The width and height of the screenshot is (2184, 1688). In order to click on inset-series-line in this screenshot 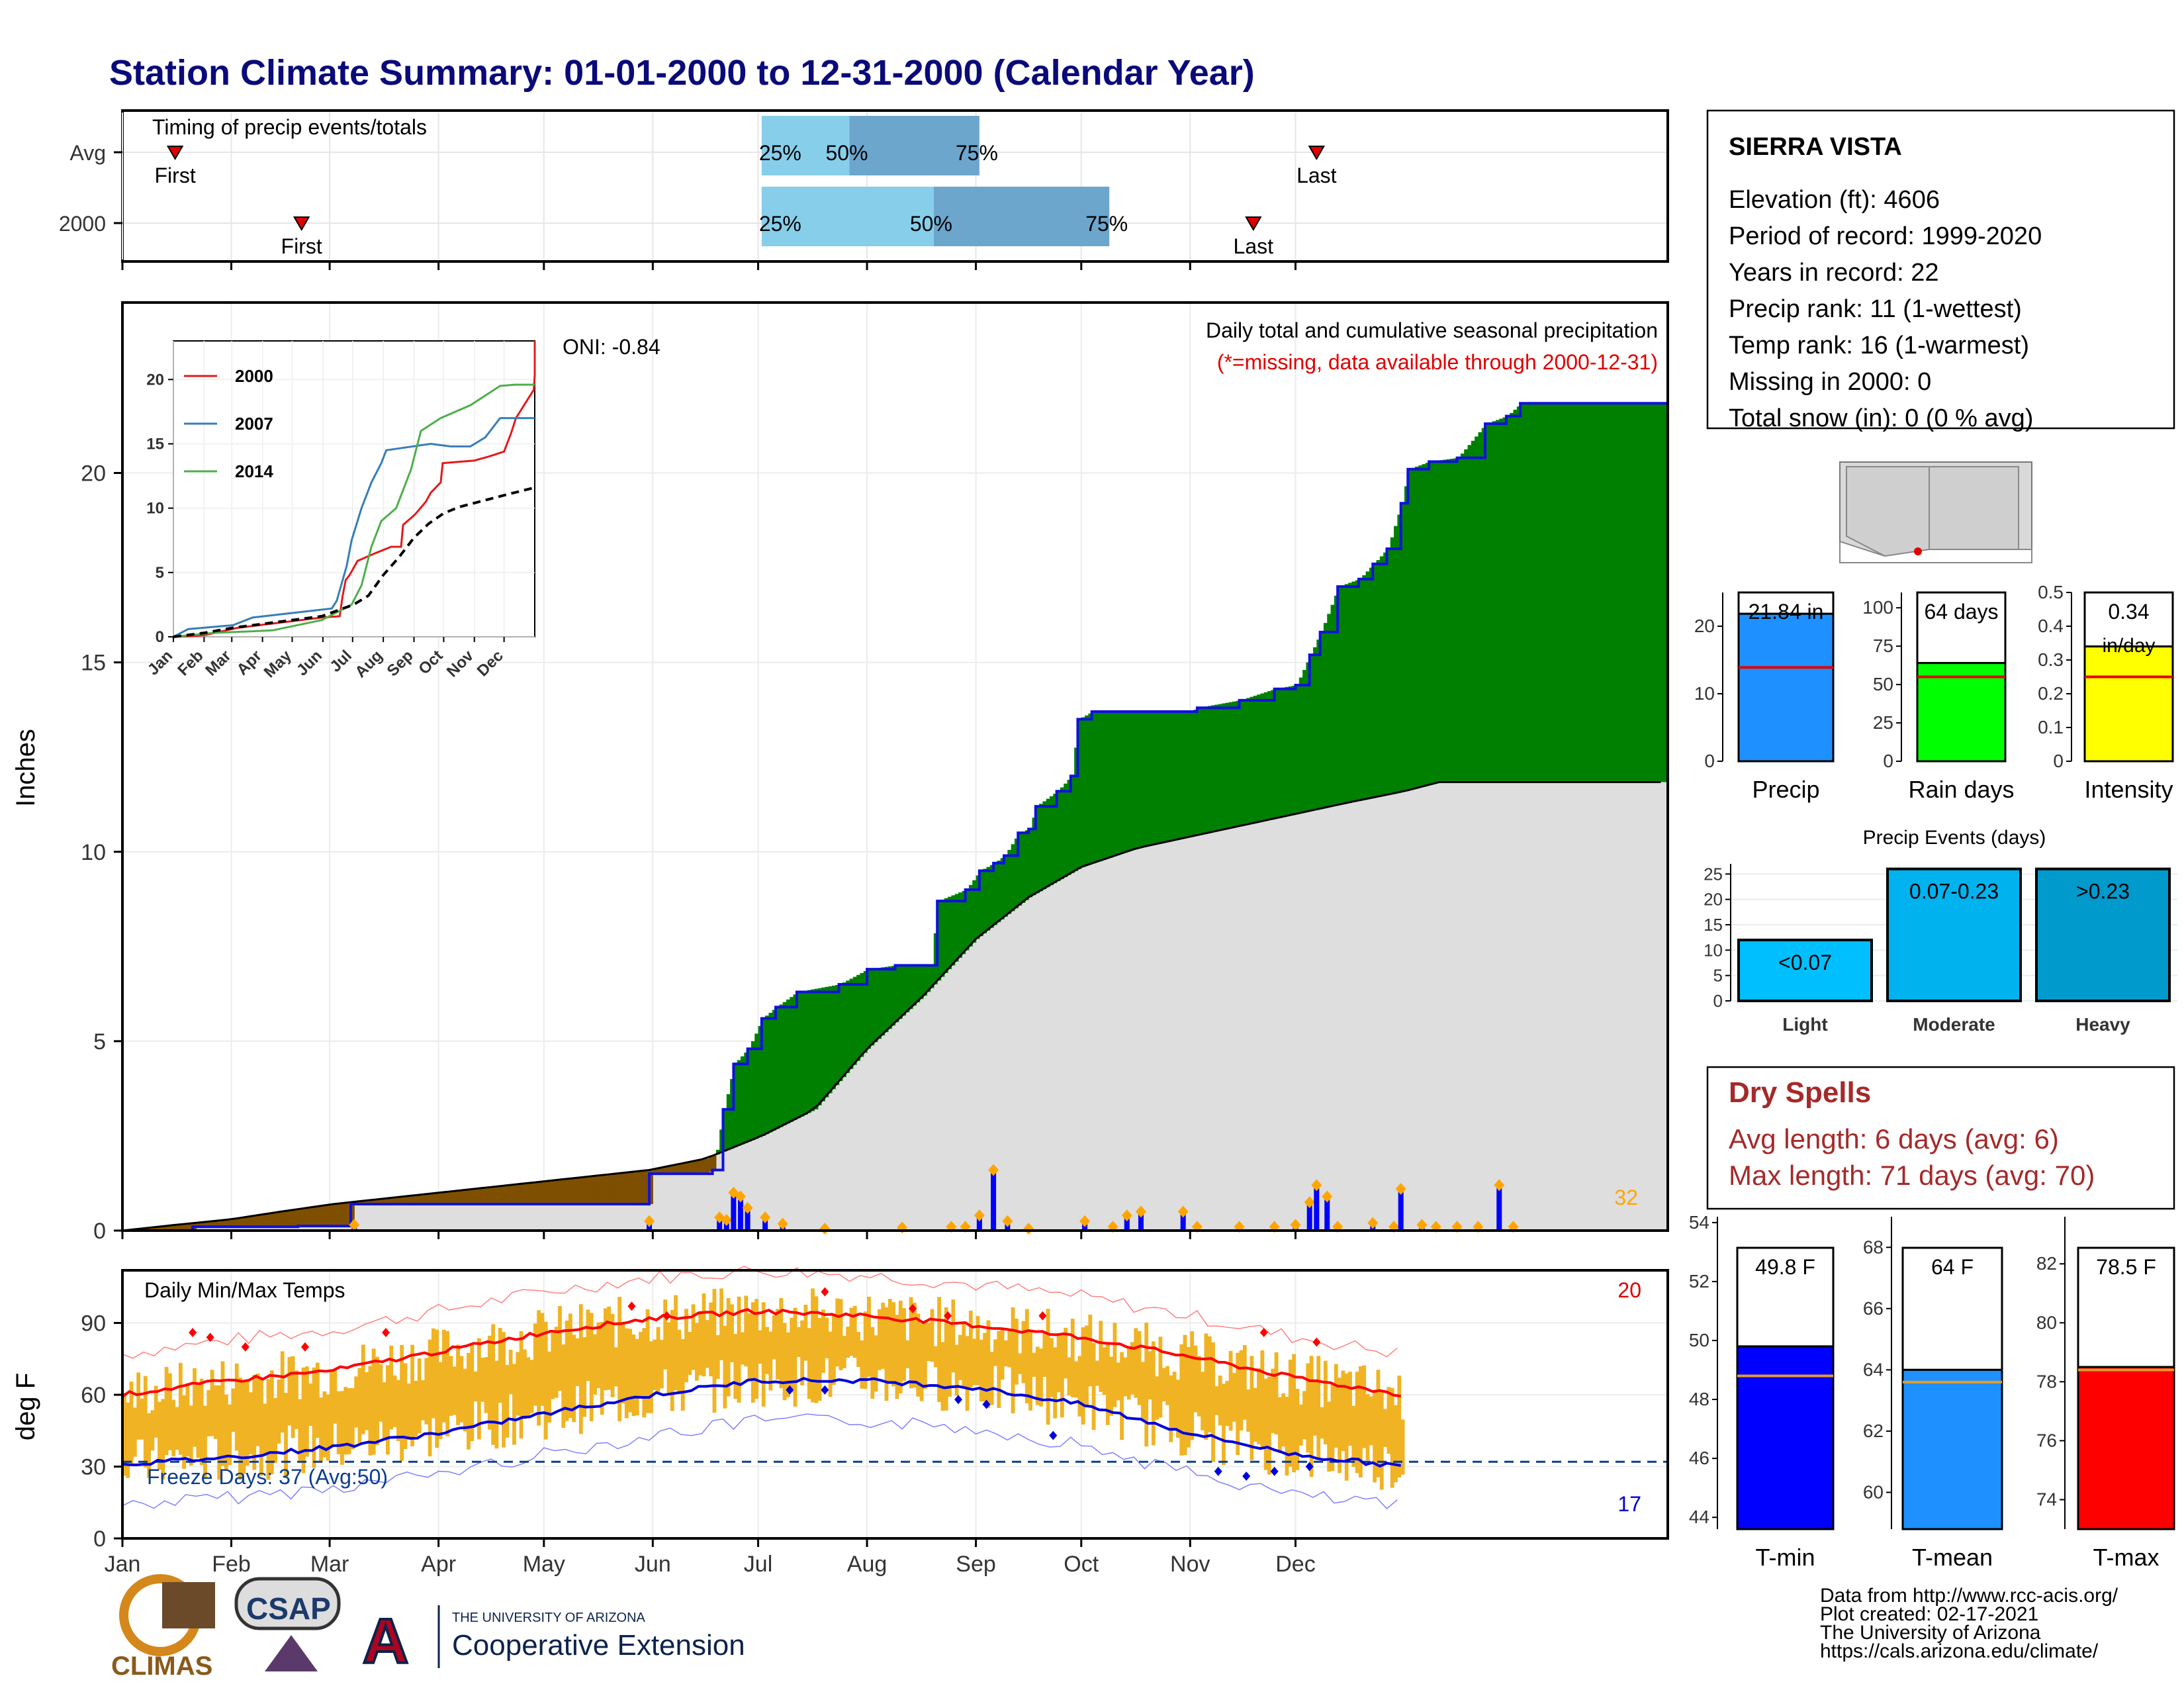, I will do `click(355, 489)`.